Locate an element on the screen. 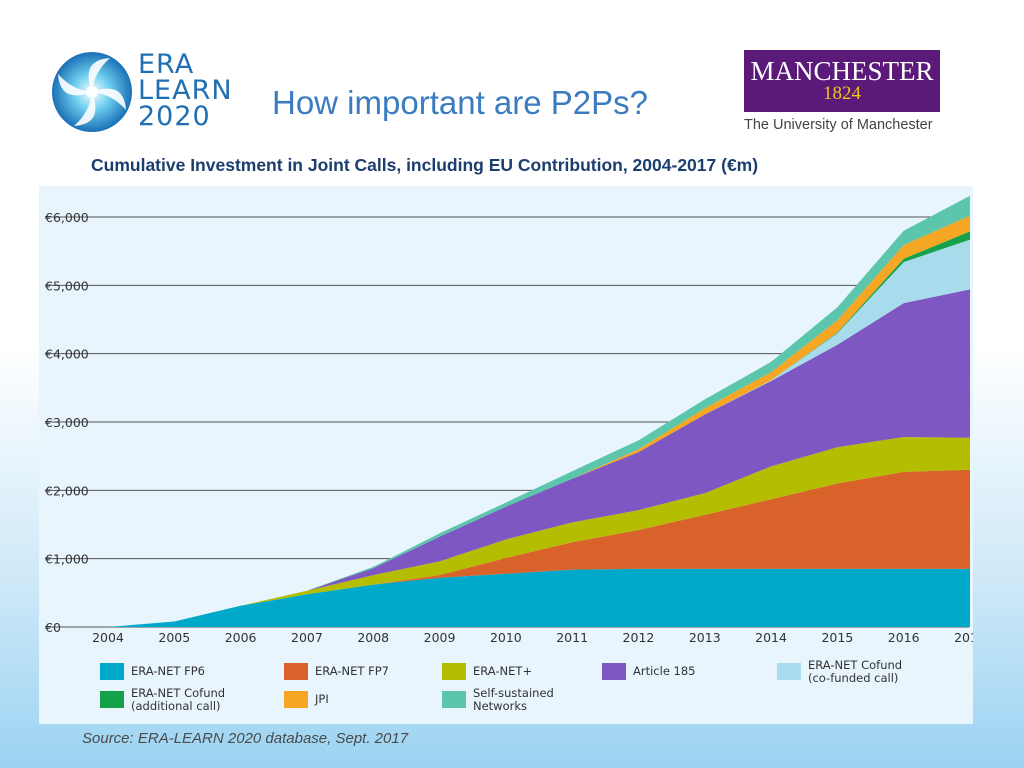  x-tick-label: 2012 is located at coordinates (639, 637).